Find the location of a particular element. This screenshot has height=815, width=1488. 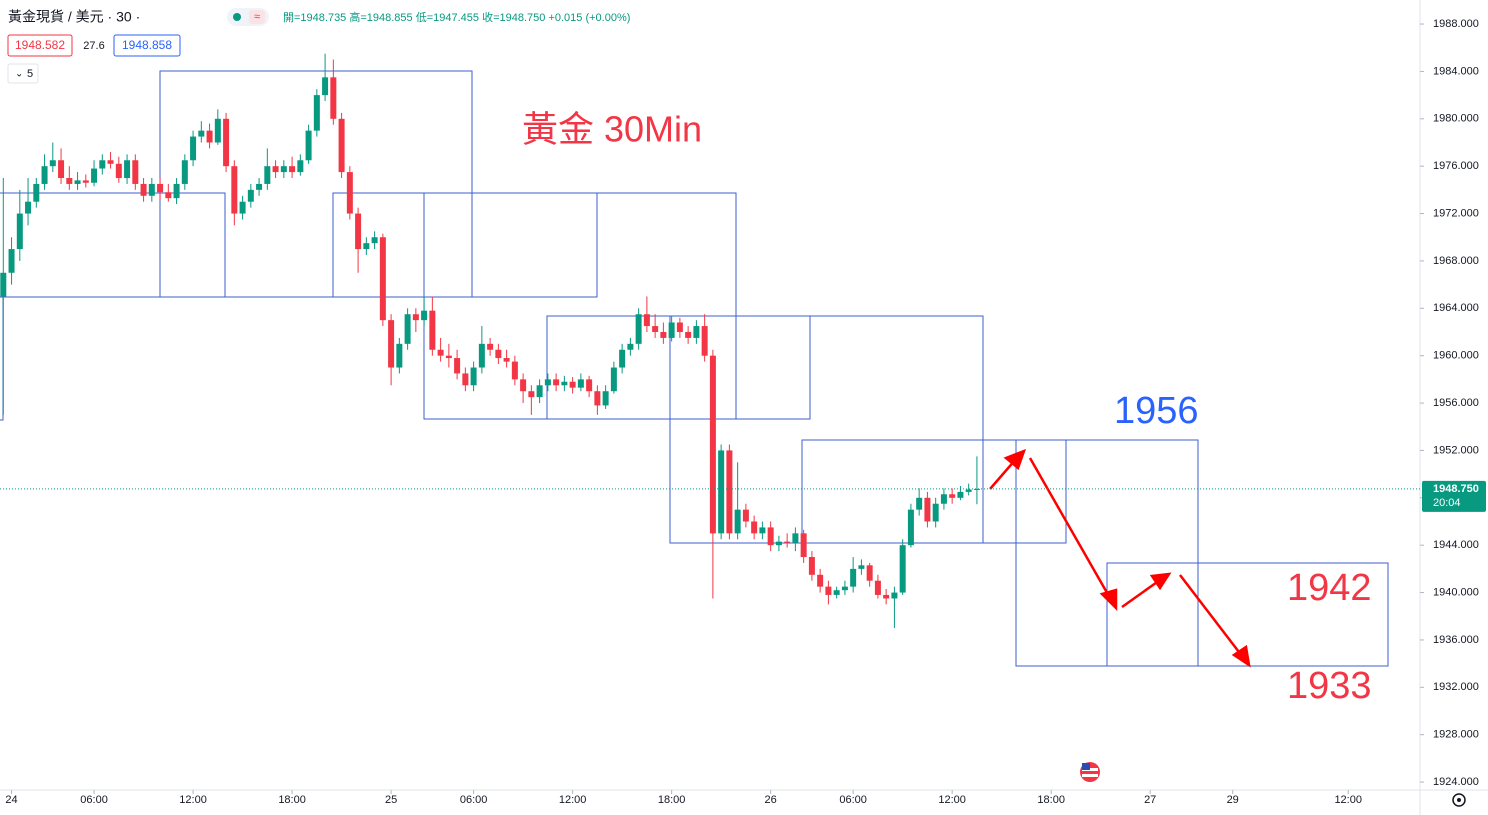

annotation: 黃金 30Min is located at coordinates (612, 129).